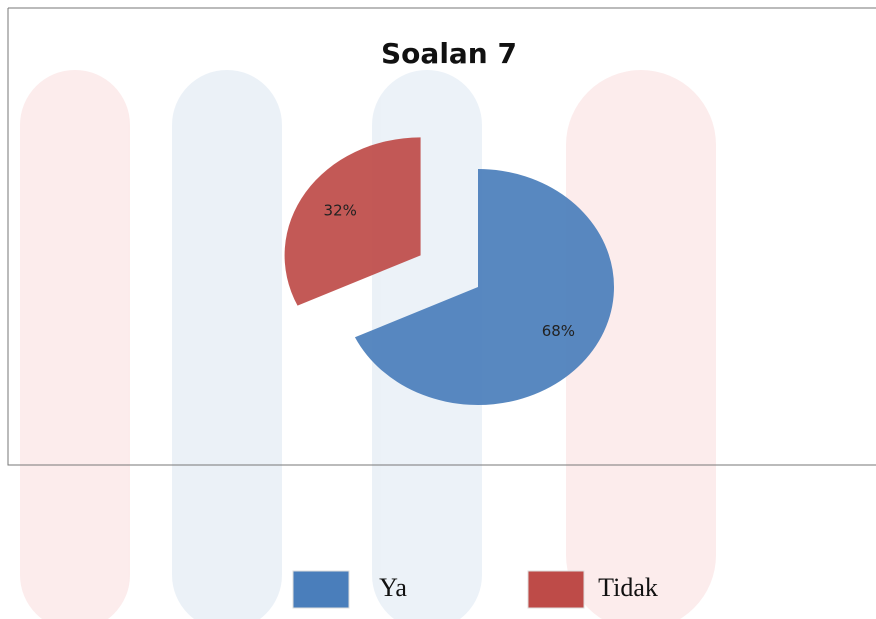  What do you see at coordinates (558, 331) in the screenshot?
I see `slice-label: 68%` at bounding box center [558, 331].